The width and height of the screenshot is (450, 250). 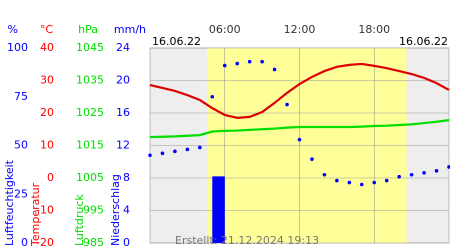 What do you see at coordinates (123, 47) in the screenshot?
I see `y-tick-label: 24` at bounding box center [123, 47].